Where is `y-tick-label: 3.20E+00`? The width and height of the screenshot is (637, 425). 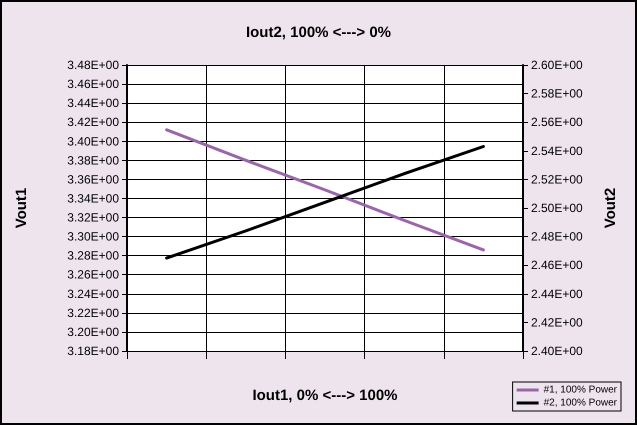
y-tick-label: 3.20E+00 is located at coordinates (93, 331).